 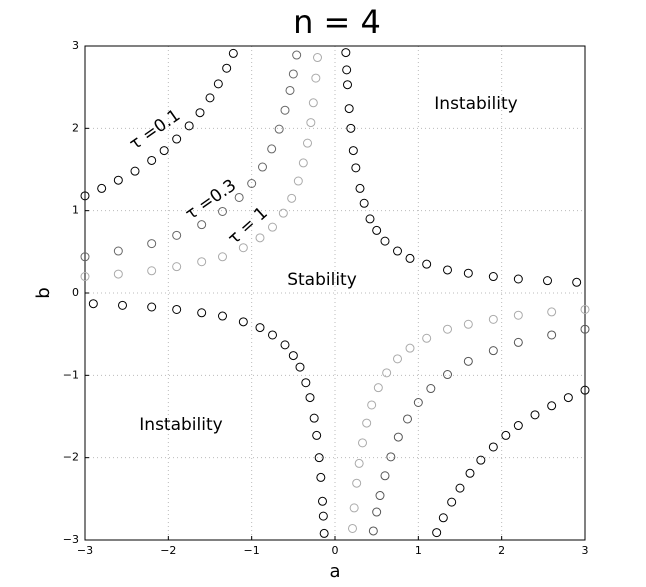 I want to click on x-axis-label: a, so click(x=334, y=571).